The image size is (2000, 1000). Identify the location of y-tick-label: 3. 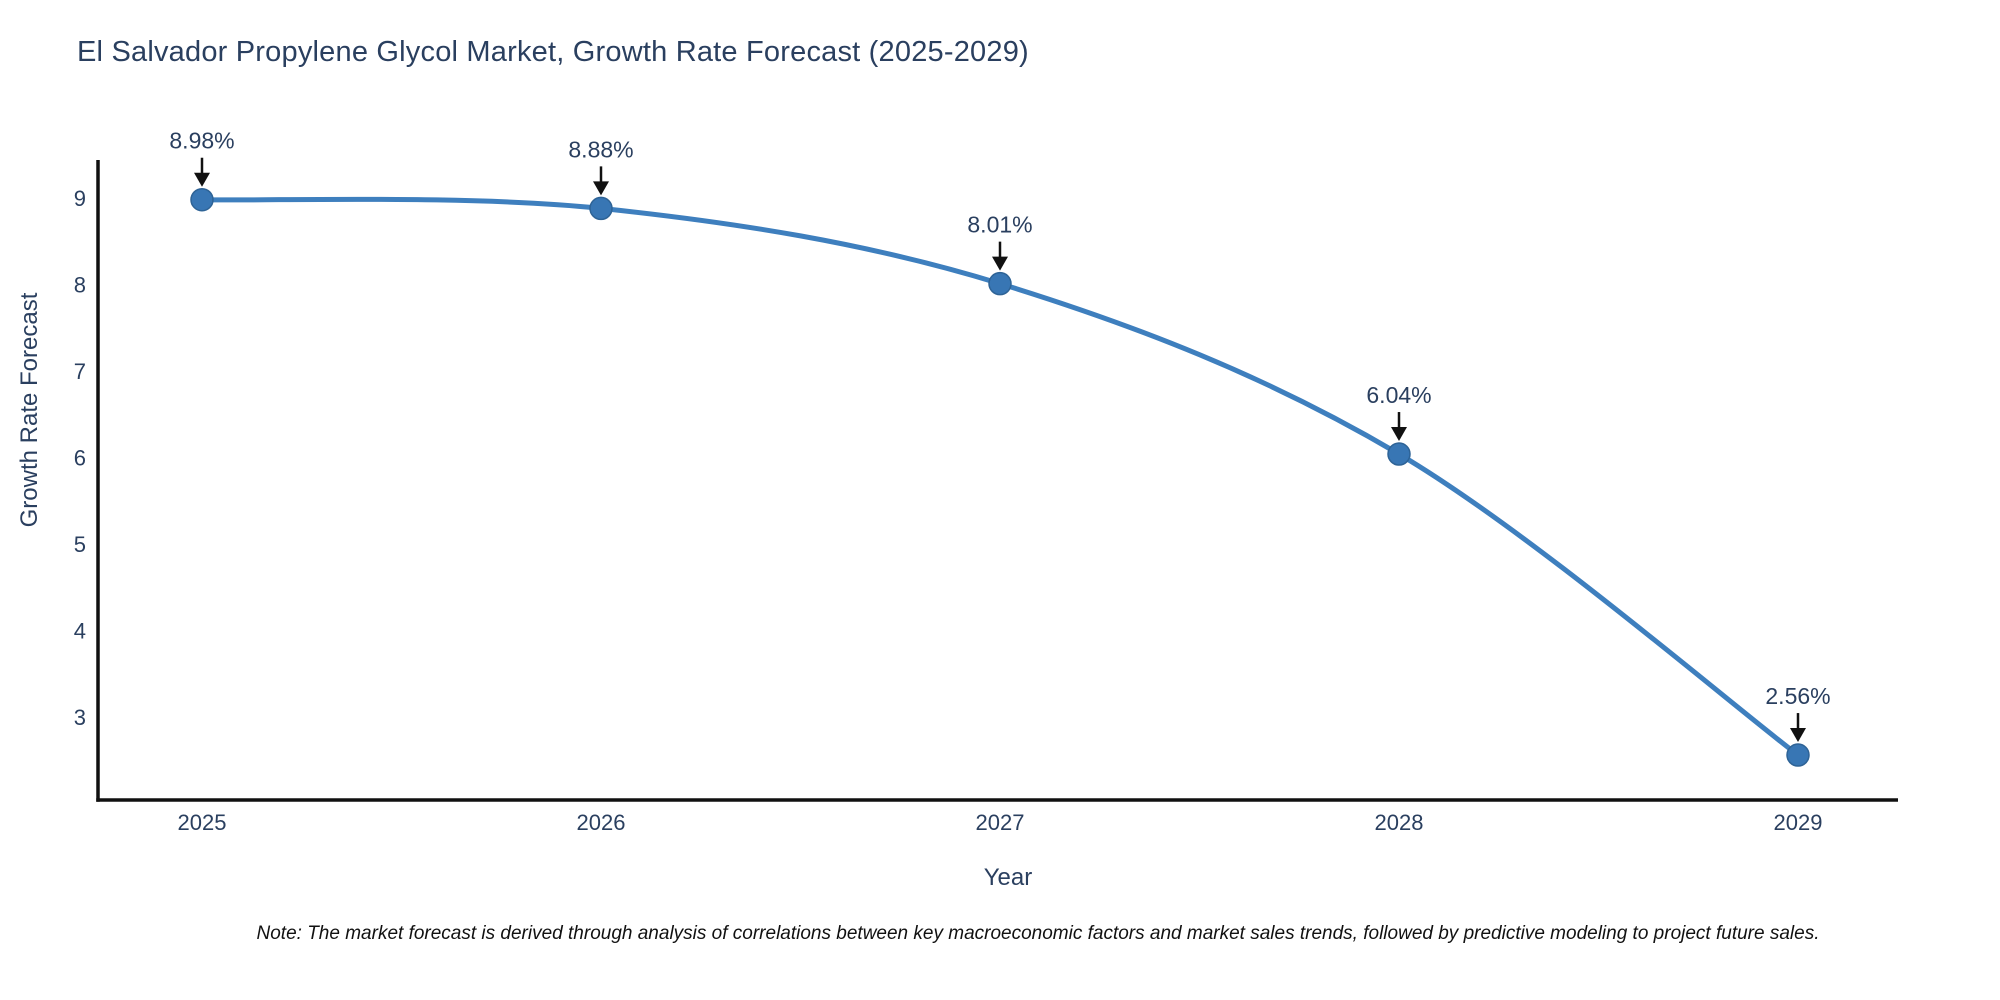
(80, 717).